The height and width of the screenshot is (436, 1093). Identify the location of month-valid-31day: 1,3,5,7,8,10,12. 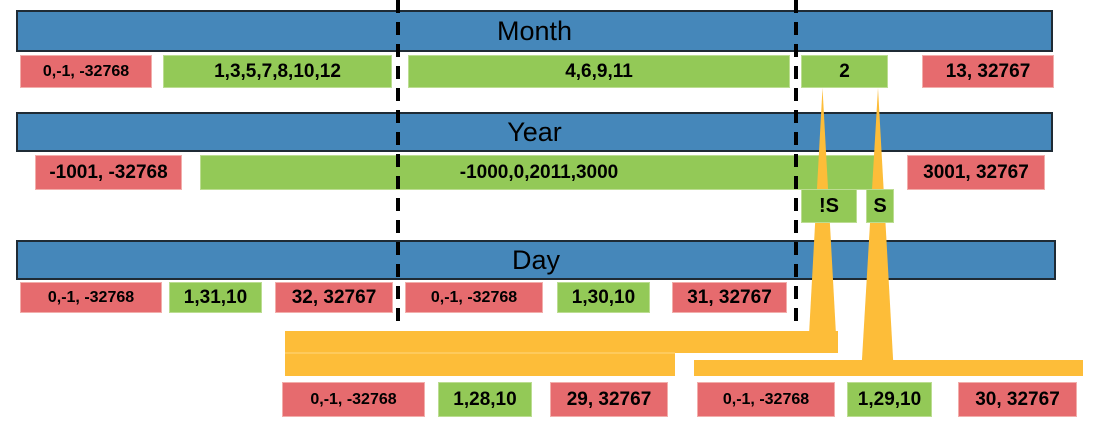
(277, 71).